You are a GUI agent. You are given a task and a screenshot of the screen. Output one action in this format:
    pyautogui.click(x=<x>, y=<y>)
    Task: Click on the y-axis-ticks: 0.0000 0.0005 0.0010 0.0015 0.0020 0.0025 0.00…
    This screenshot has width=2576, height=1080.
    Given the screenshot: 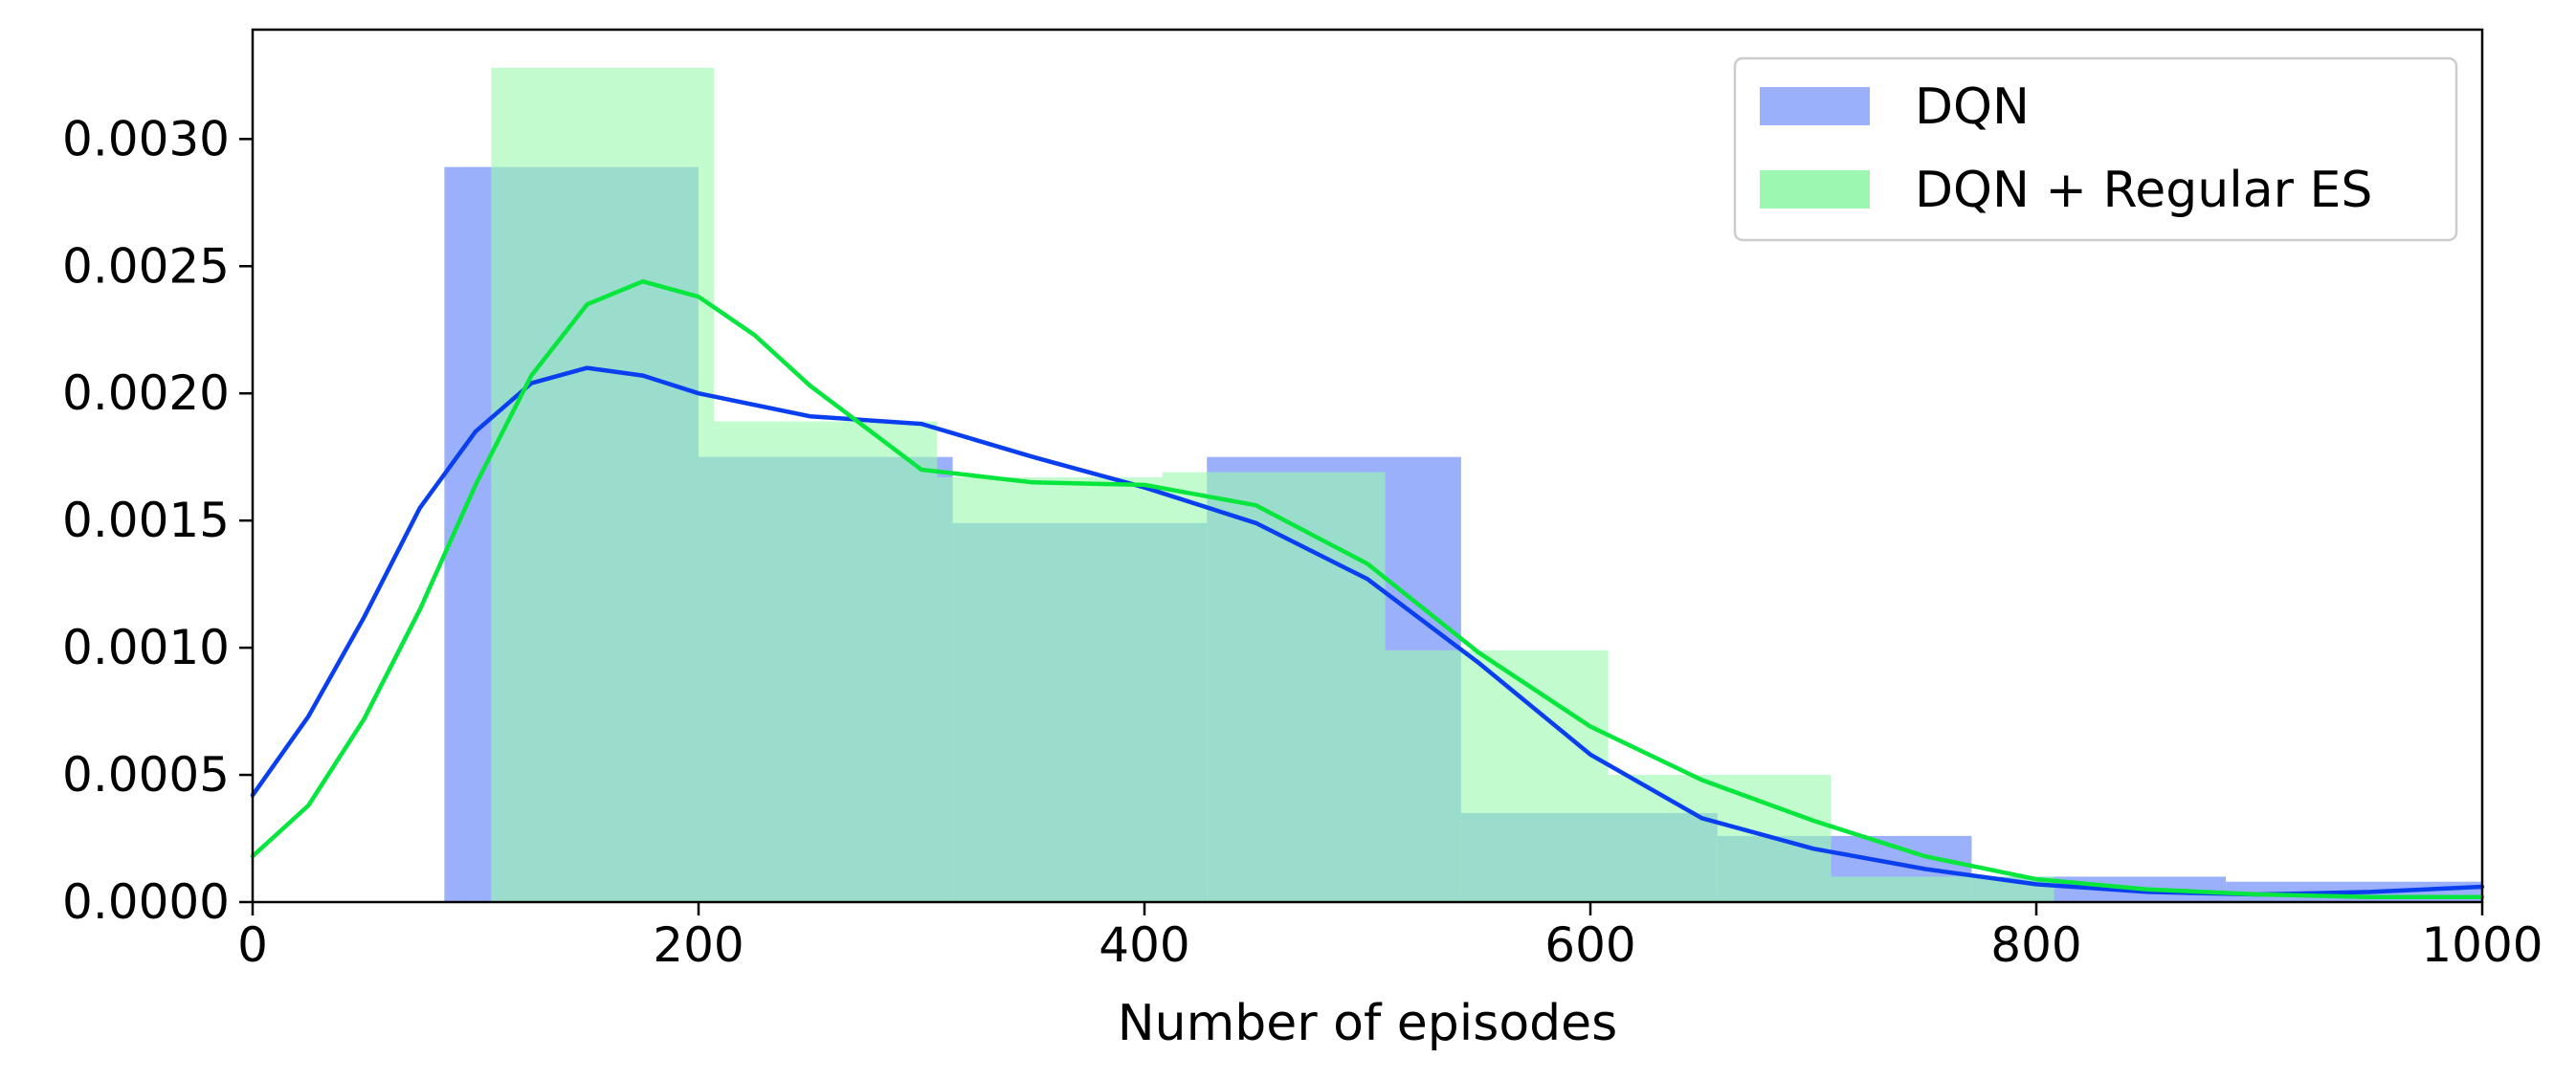 What is the action you would take?
    pyautogui.click(x=157, y=520)
    